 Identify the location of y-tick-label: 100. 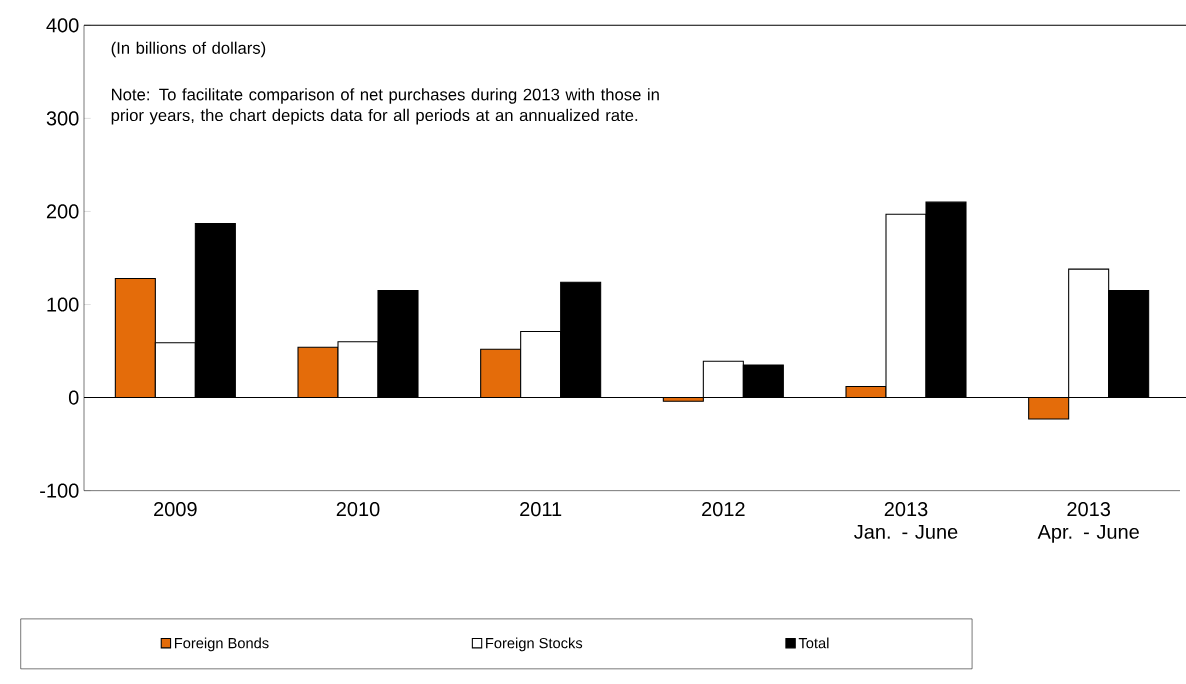
(63, 304).